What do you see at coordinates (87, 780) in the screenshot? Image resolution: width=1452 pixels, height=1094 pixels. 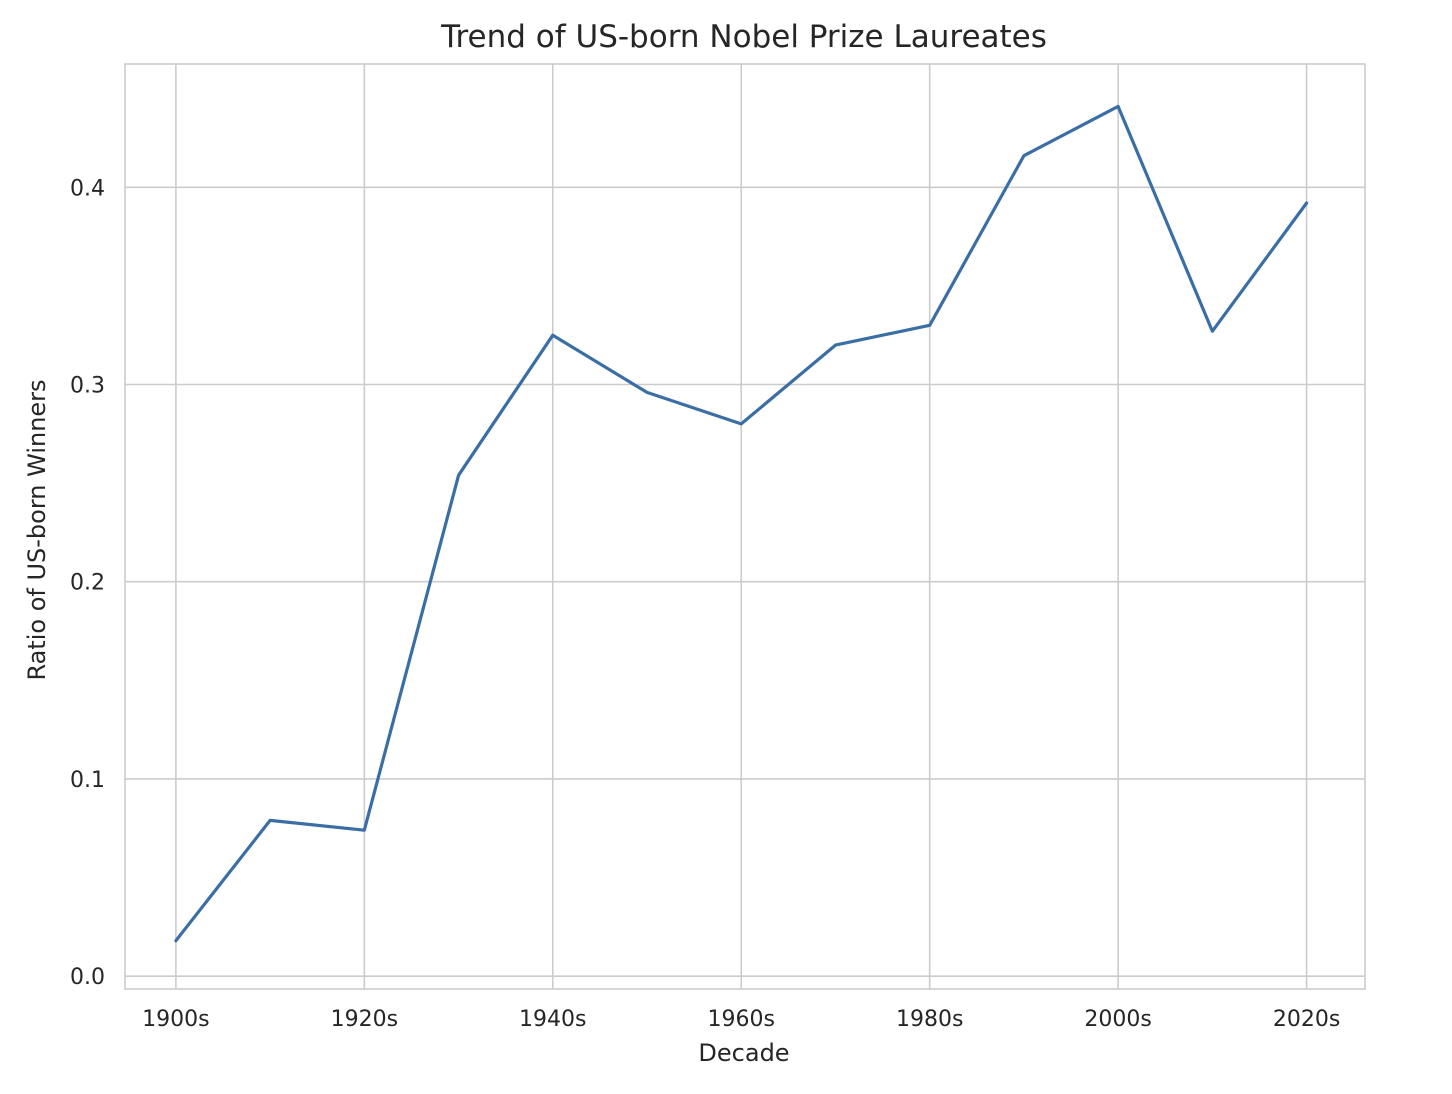 I see `y-tick-label: 0.1` at bounding box center [87, 780].